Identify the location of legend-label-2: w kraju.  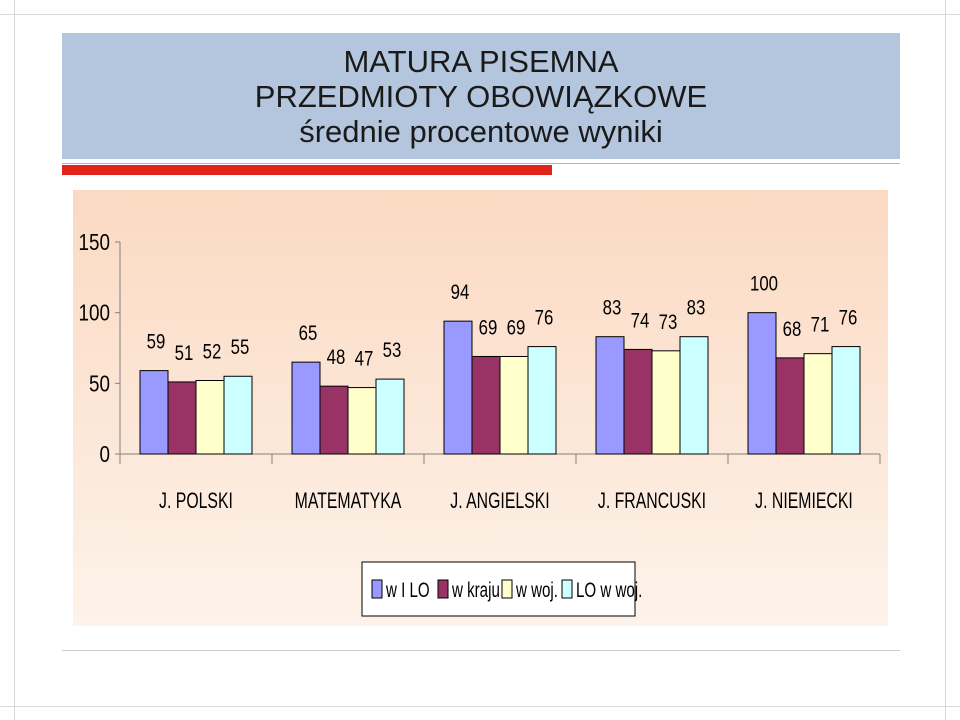
(475, 589).